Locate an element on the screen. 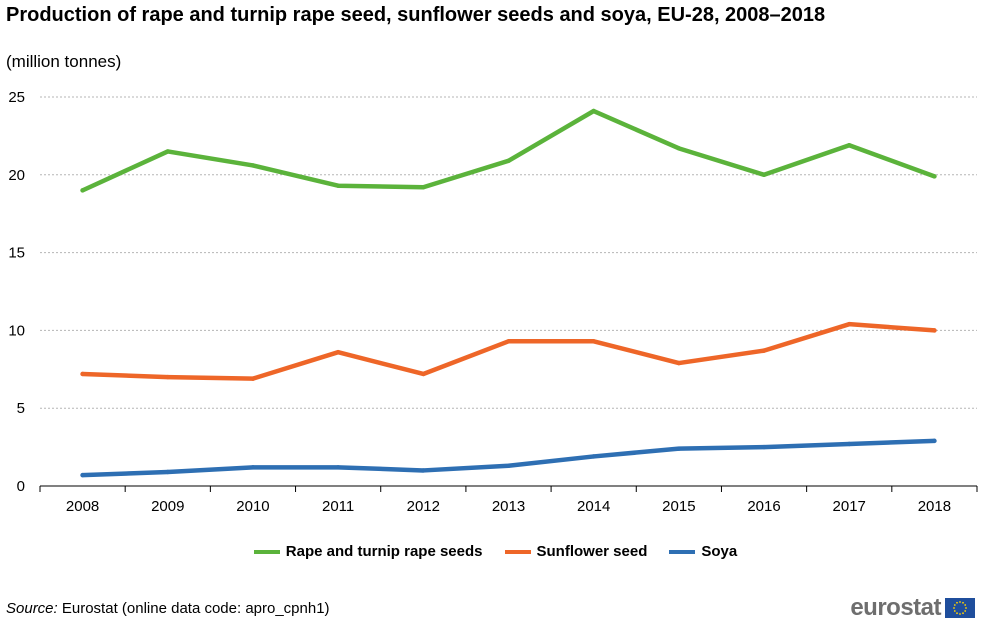 Image resolution: width=991 pixels, height=625 pixels. legend-swatch-soya is located at coordinates (682, 551).